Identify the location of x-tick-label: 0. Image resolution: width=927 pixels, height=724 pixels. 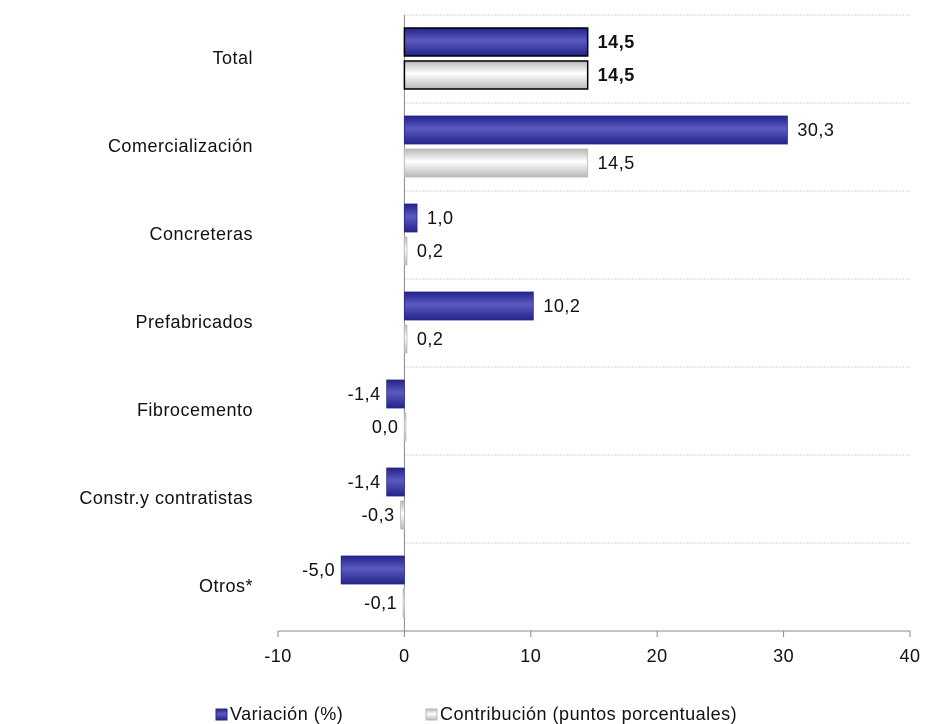
(404, 656).